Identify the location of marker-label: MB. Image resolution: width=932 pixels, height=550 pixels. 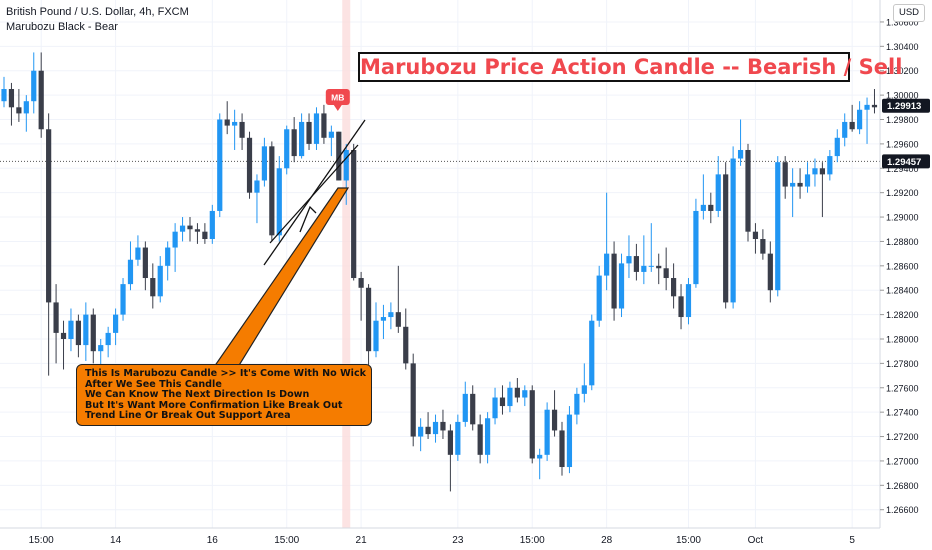
(337, 98).